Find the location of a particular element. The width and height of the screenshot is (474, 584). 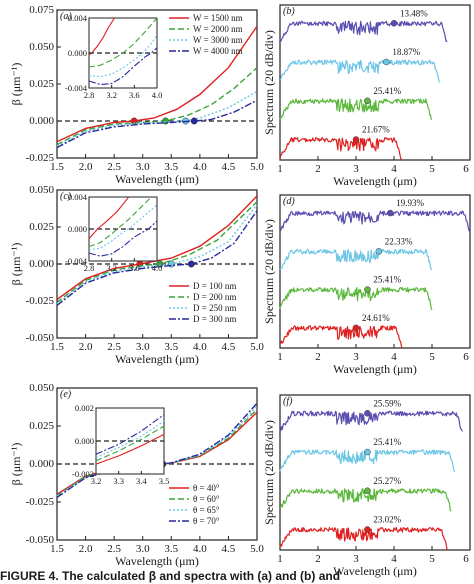

efficiency-label: 25.59% is located at coordinates (387, 403).